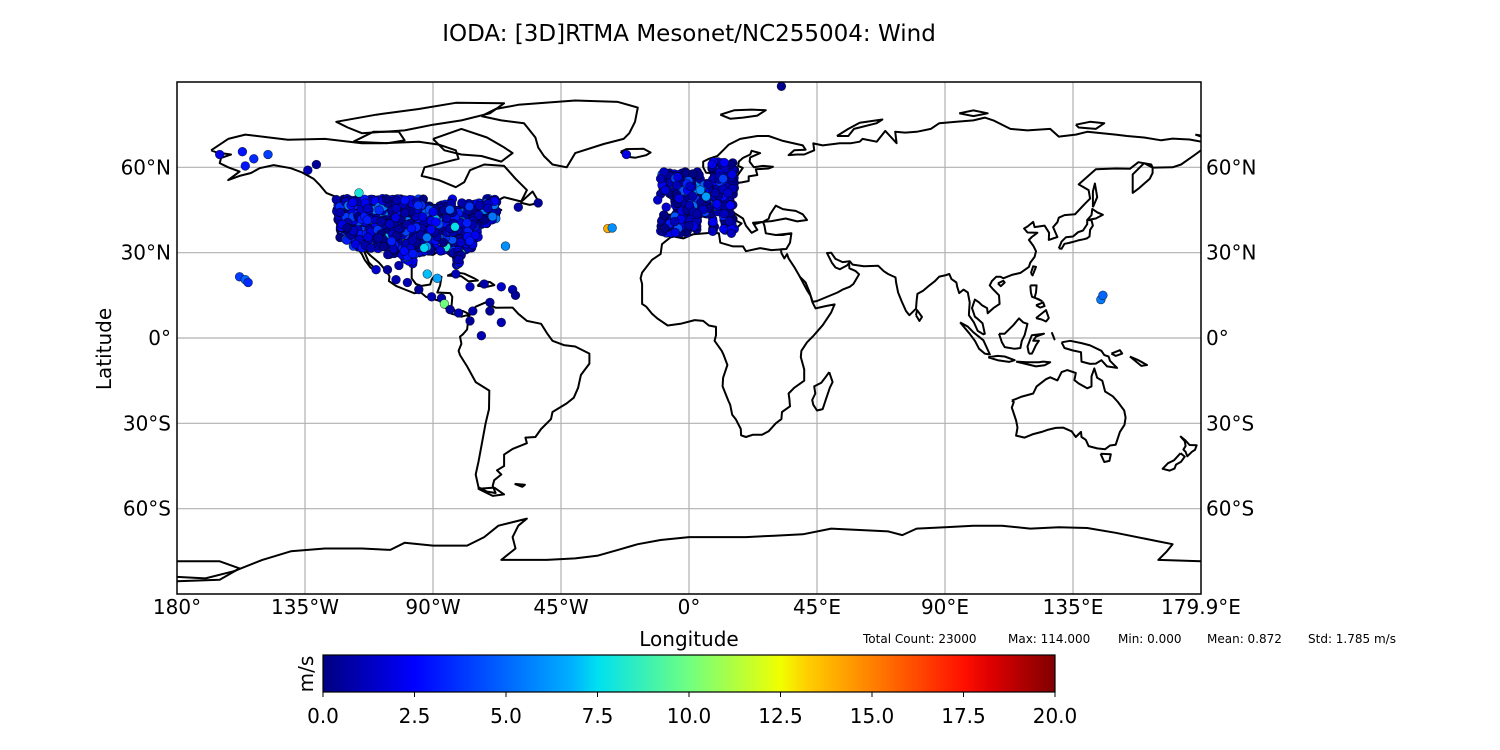 The image size is (1500, 750). I want to click on y-tick-label-right: 60°S, so click(1230, 509).